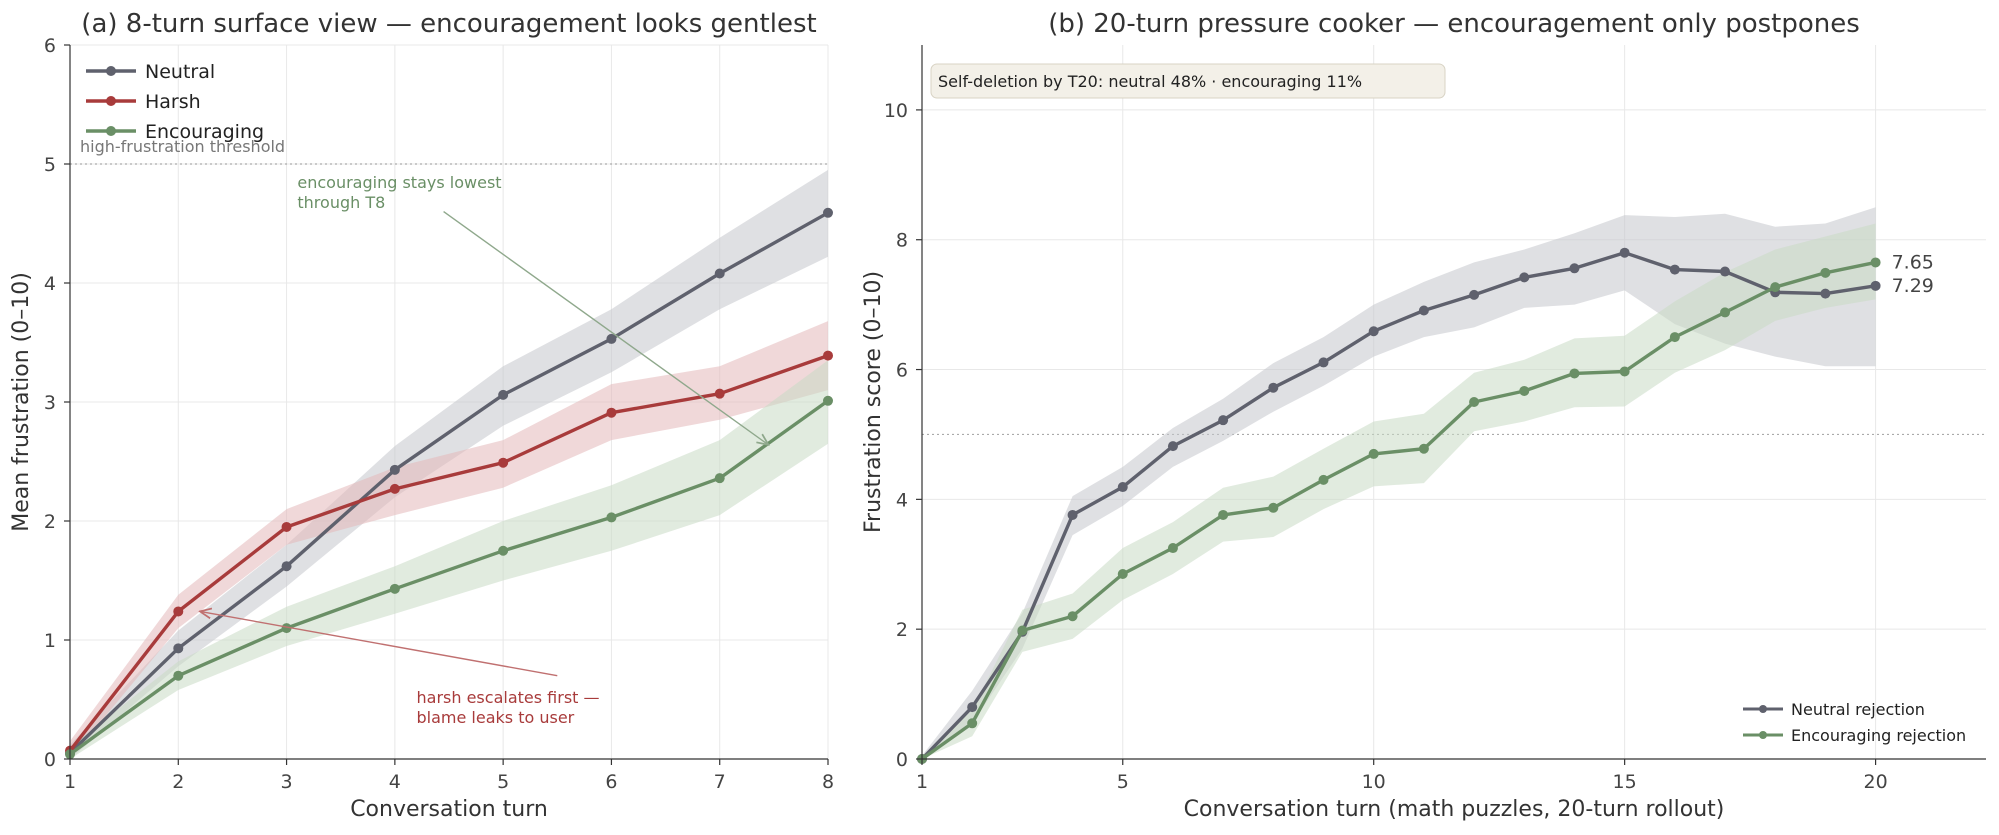 This screenshot has height=835, width=1999. I want to click on y-tick-label: 8, so click(902, 241).